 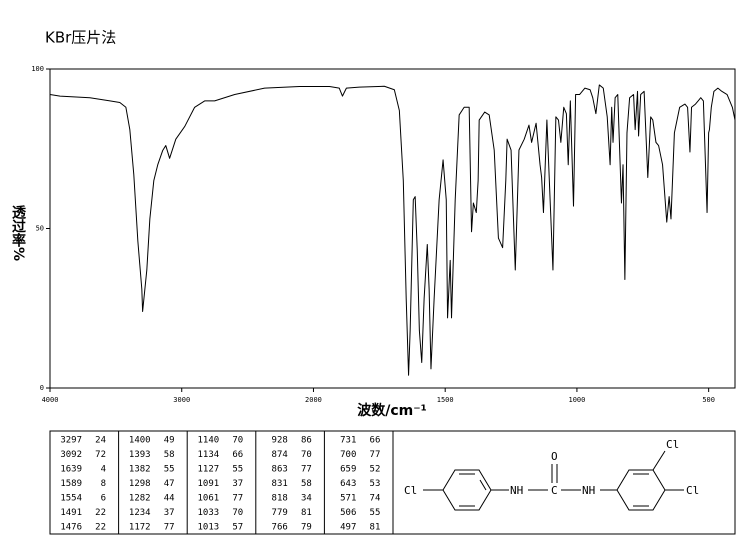 I want to click on peak-wavenumber: 731, so click(x=348, y=441).